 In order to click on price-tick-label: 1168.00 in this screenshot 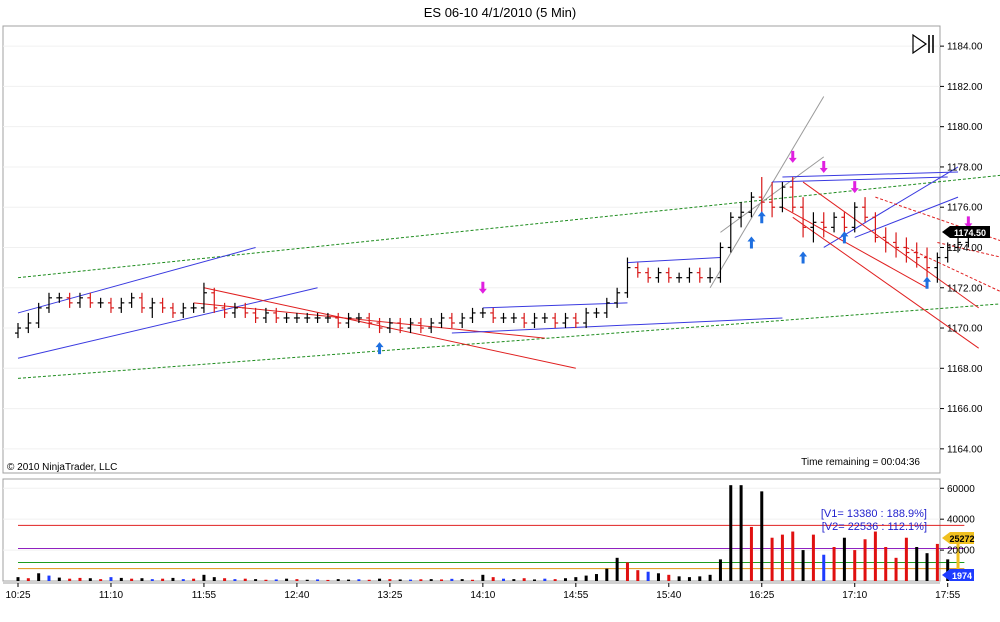, I will do `click(965, 369)`.